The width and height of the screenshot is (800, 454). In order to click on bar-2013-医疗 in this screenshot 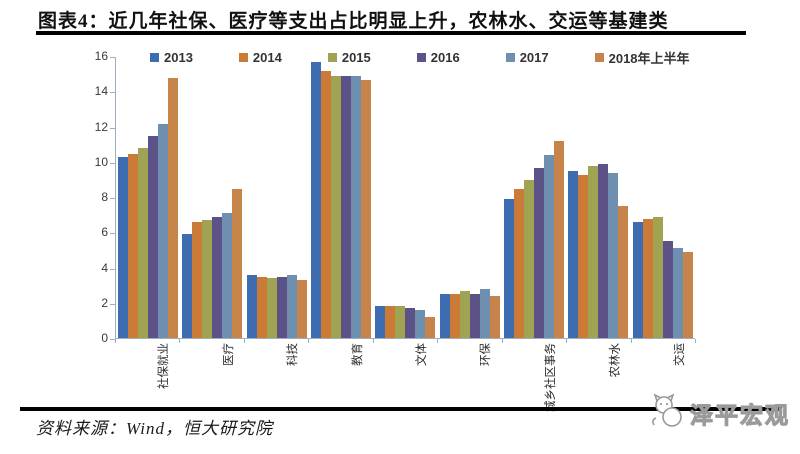, I will do `click(187, 286)`.